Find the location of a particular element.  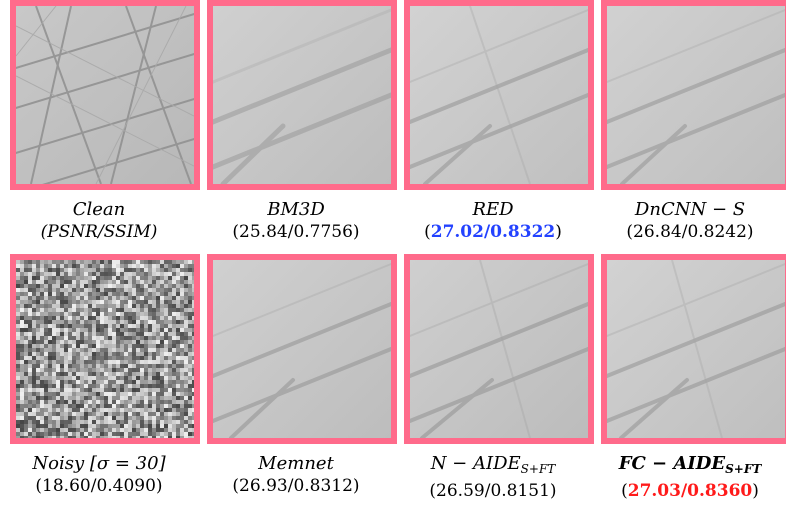

memnet-texture is located at coordinates (302, 349).